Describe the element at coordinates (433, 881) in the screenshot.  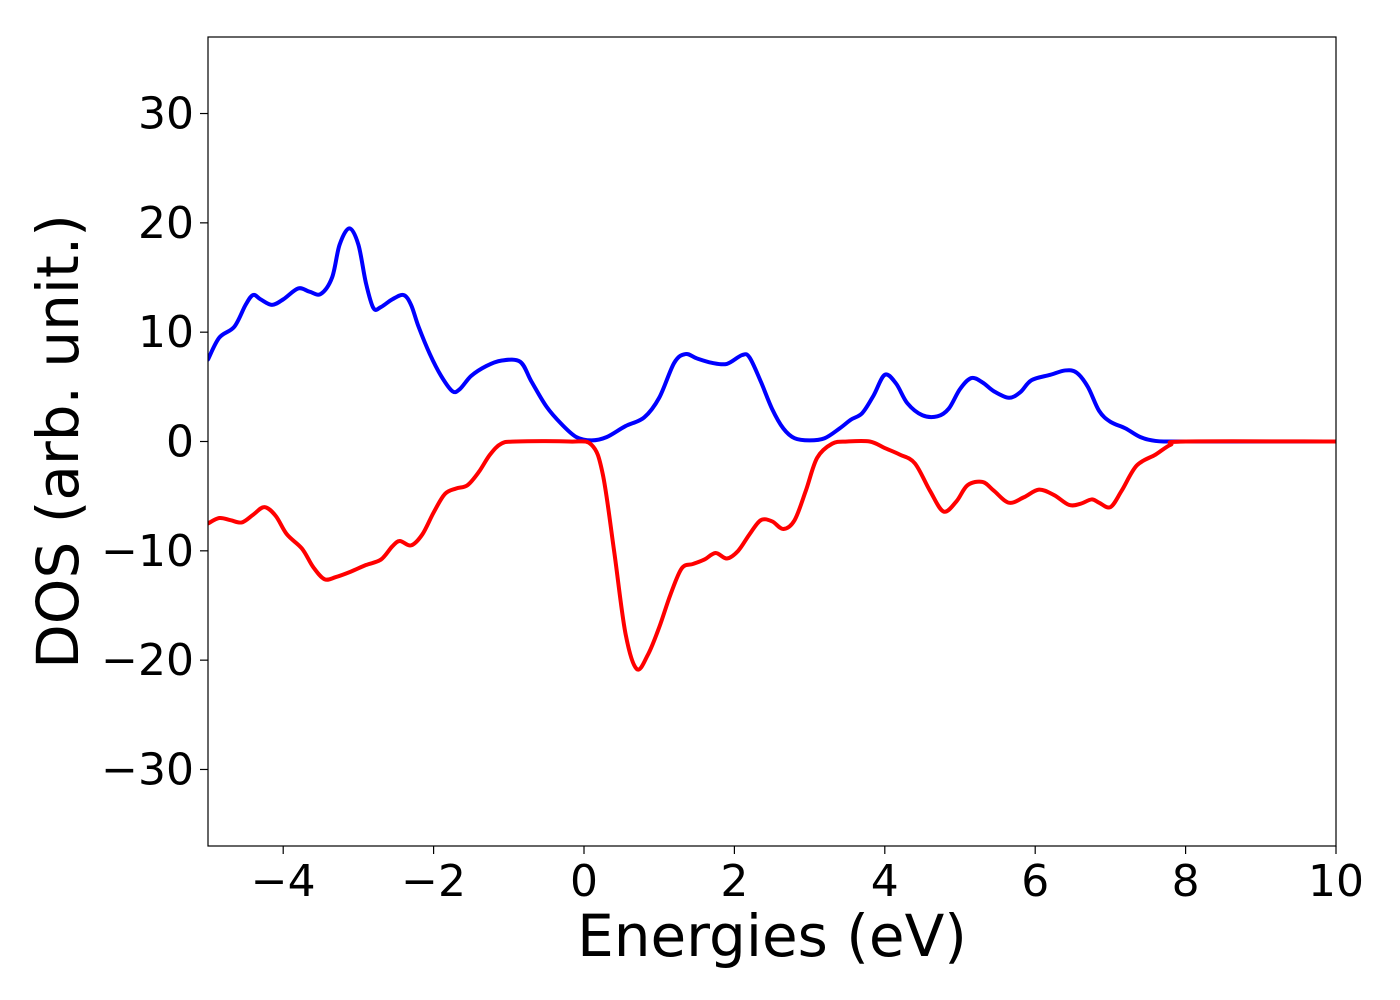
I see `x-tick-label: −2` at that location.